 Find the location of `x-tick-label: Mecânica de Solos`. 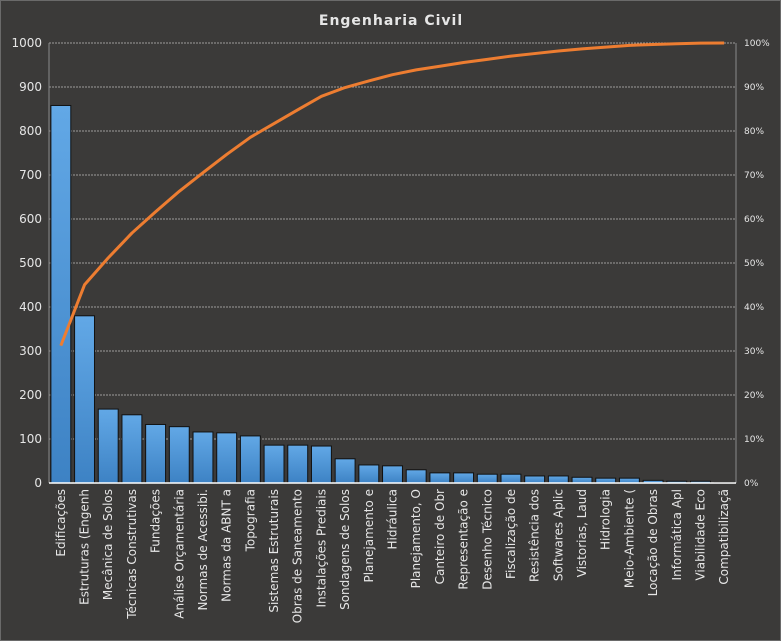

x-tick-label: Mecânica de Solos is located at coordinates (108, 544).